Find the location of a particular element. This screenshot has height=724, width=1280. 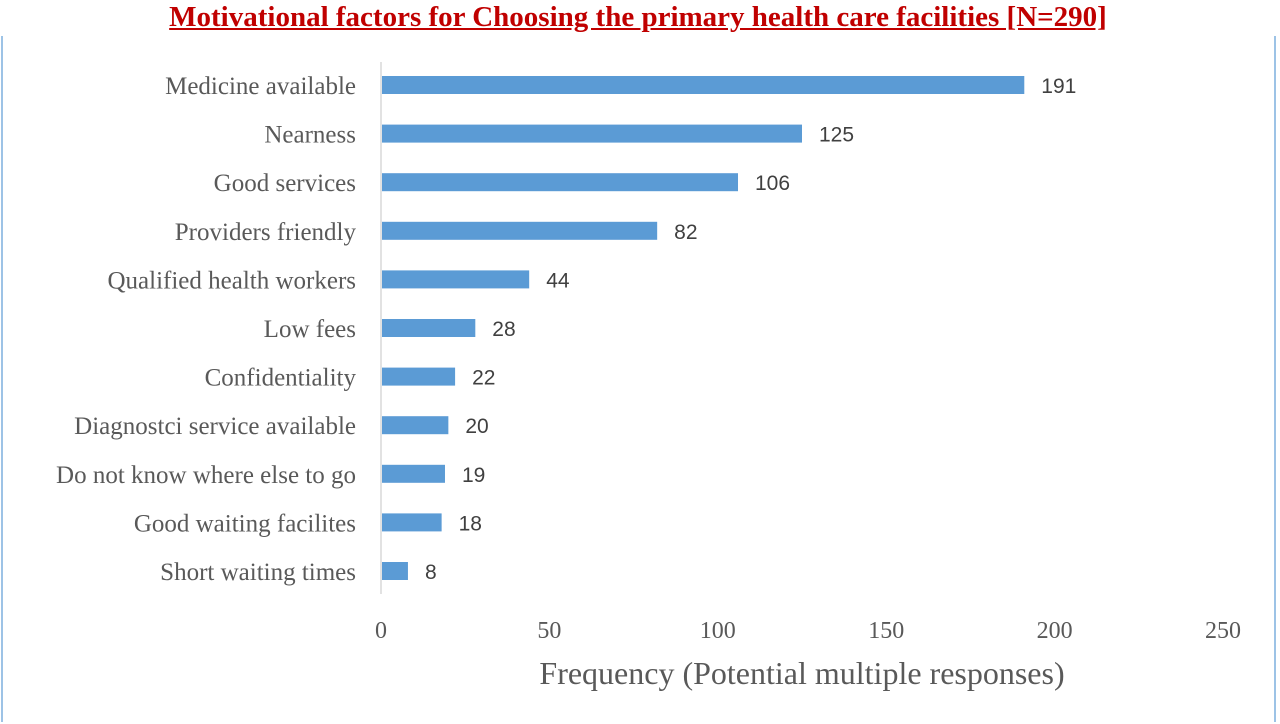

data-label: 18 is located at coordinates (470, 523).